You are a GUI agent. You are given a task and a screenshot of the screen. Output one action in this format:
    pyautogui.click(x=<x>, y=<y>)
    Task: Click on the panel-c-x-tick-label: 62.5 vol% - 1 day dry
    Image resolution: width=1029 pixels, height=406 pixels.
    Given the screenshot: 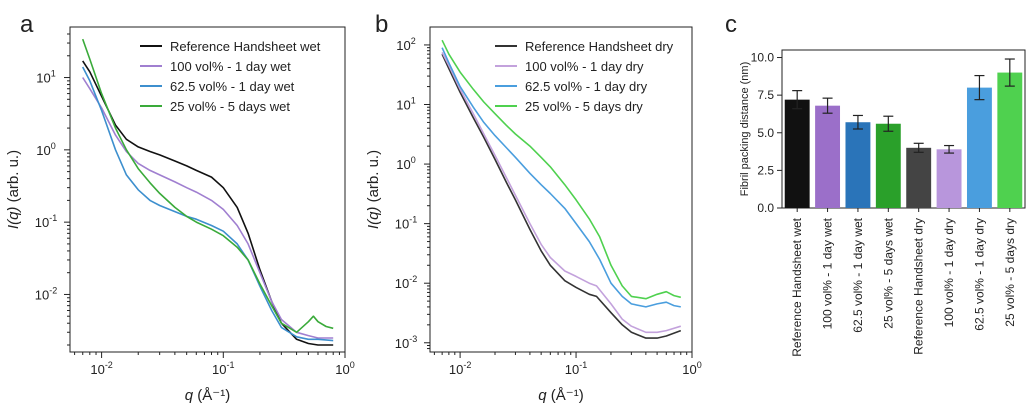 What is the action you would take?
    pyautogui.click(x=979, y=274)
    